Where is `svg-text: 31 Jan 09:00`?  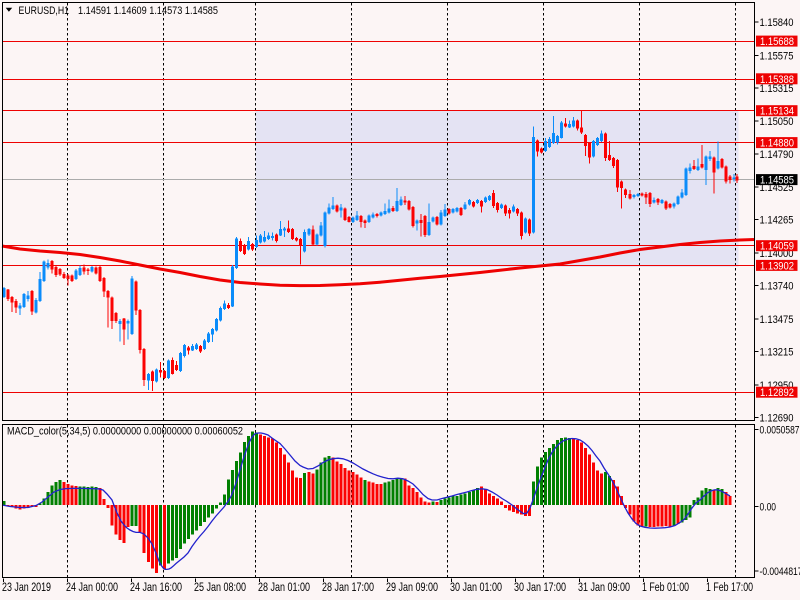 svg-text: 31 Jan 09:00 is located at coordinates (604, 587).